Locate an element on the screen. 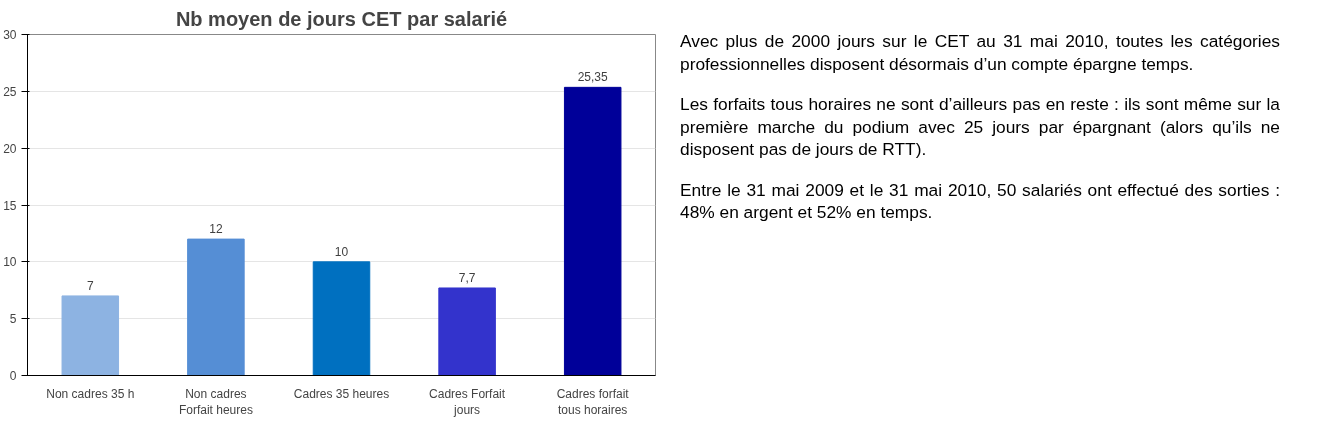 The height and width of the screenshot is (439, 1328). y-tick-label: 5 is located at coordinates (13, 319).